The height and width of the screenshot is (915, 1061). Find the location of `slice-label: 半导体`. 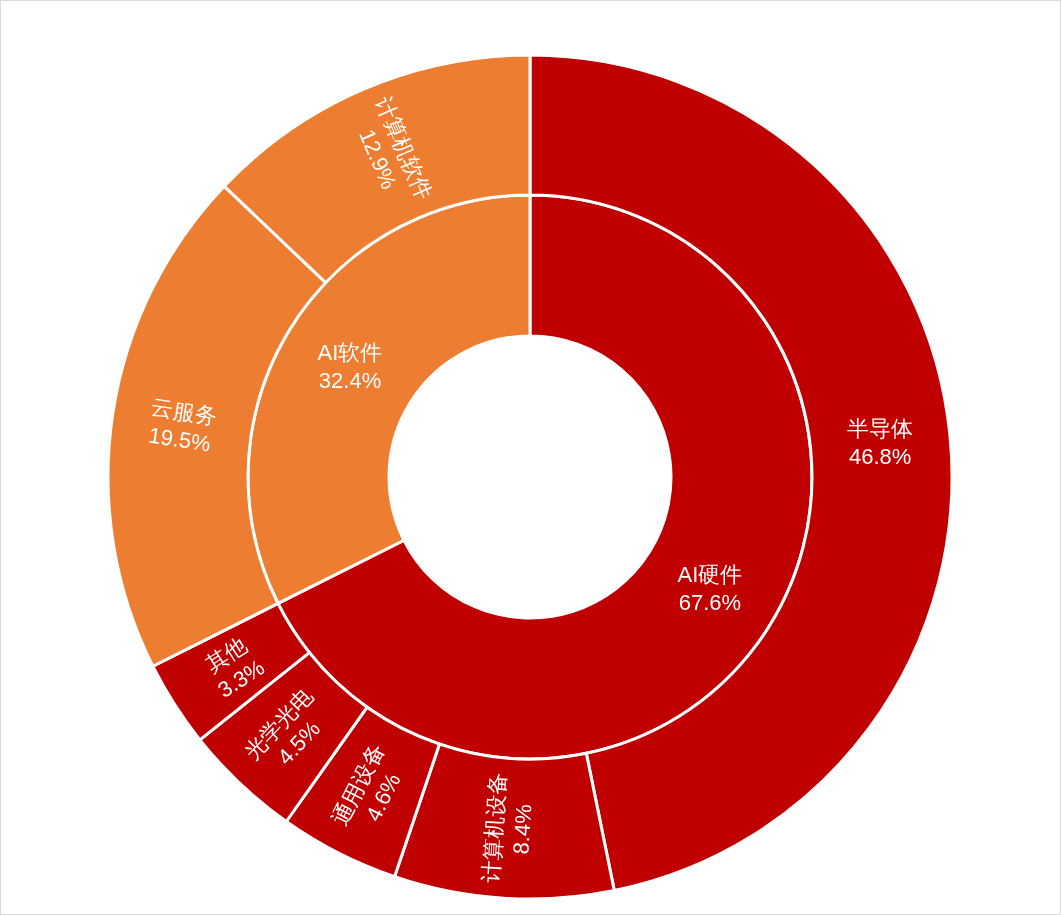

slice-label: 半导体 is located at coordinates (880, 428).